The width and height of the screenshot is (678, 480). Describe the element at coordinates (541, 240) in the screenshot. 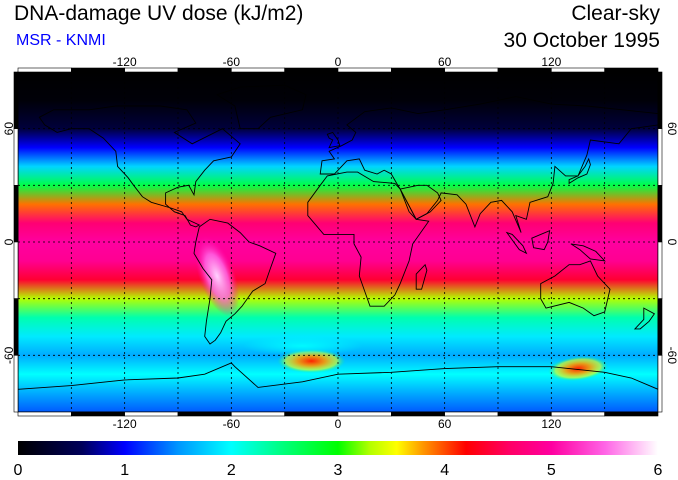

I see `coast-borneo` at that location.